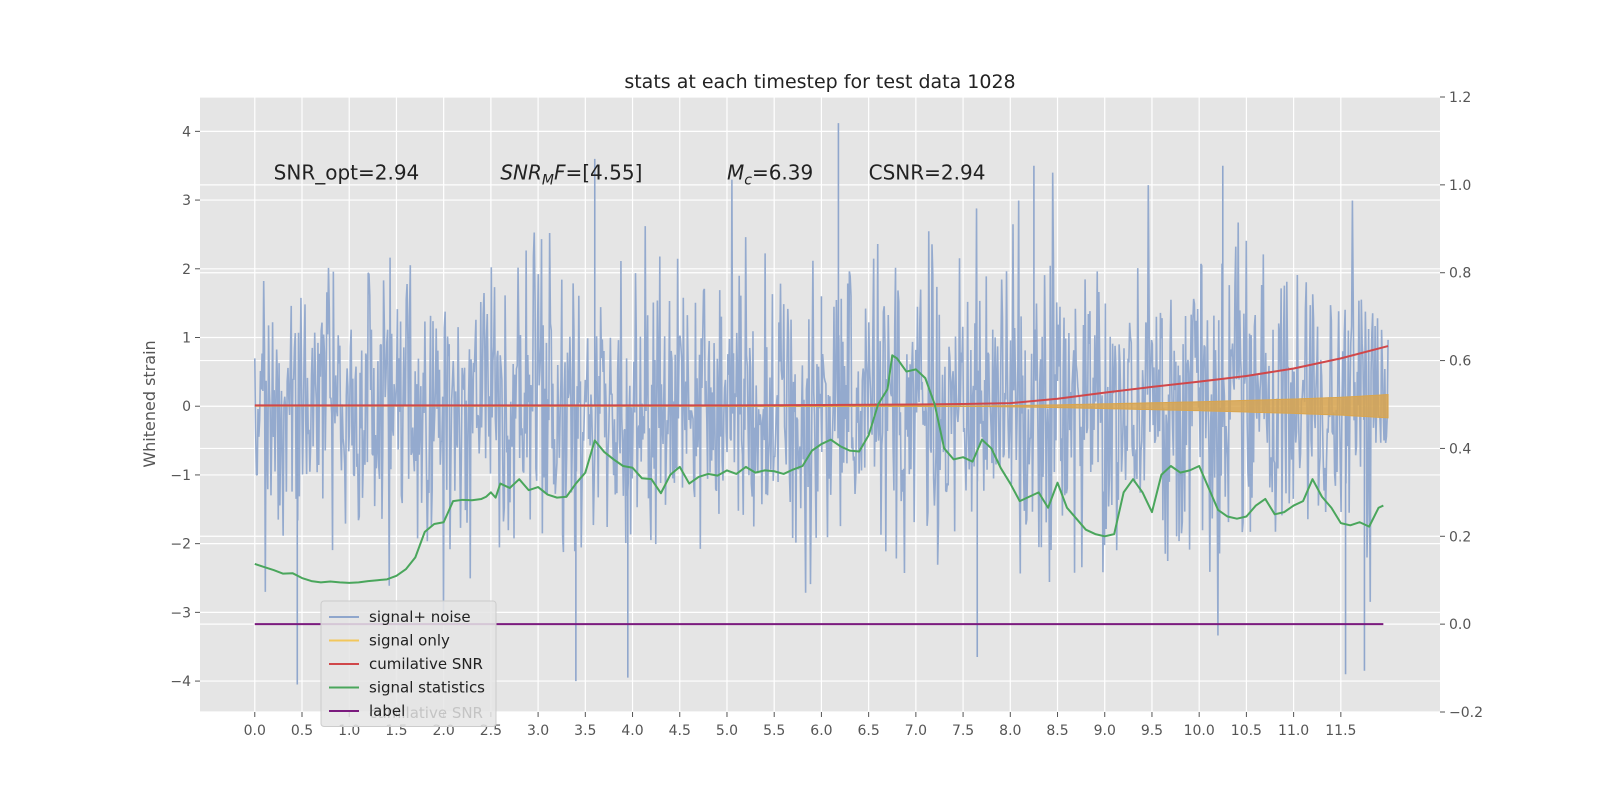  Describe the element at coordinates (632, 731) in the screenshot. I see `x-tick-label: 4.0` at that location.